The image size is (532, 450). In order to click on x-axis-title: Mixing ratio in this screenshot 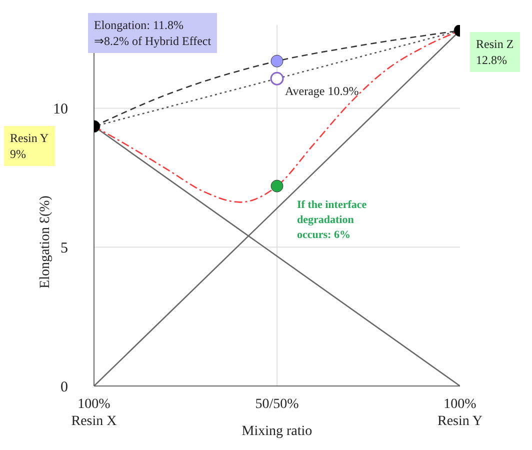, I will do `click(277, 431)`.